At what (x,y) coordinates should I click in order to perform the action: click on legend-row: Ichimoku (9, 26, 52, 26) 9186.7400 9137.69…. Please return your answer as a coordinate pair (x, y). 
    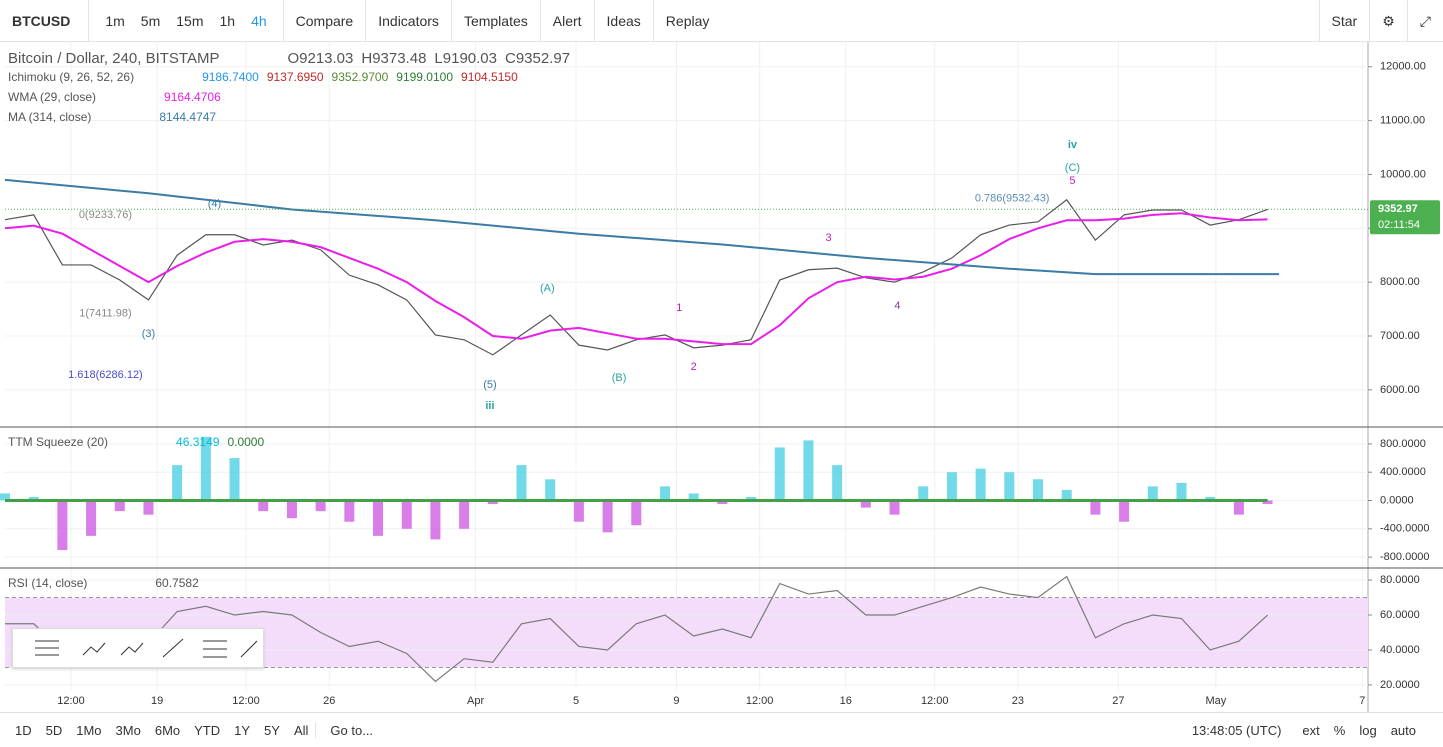
    Looking at the image, I should click on (263, 77).